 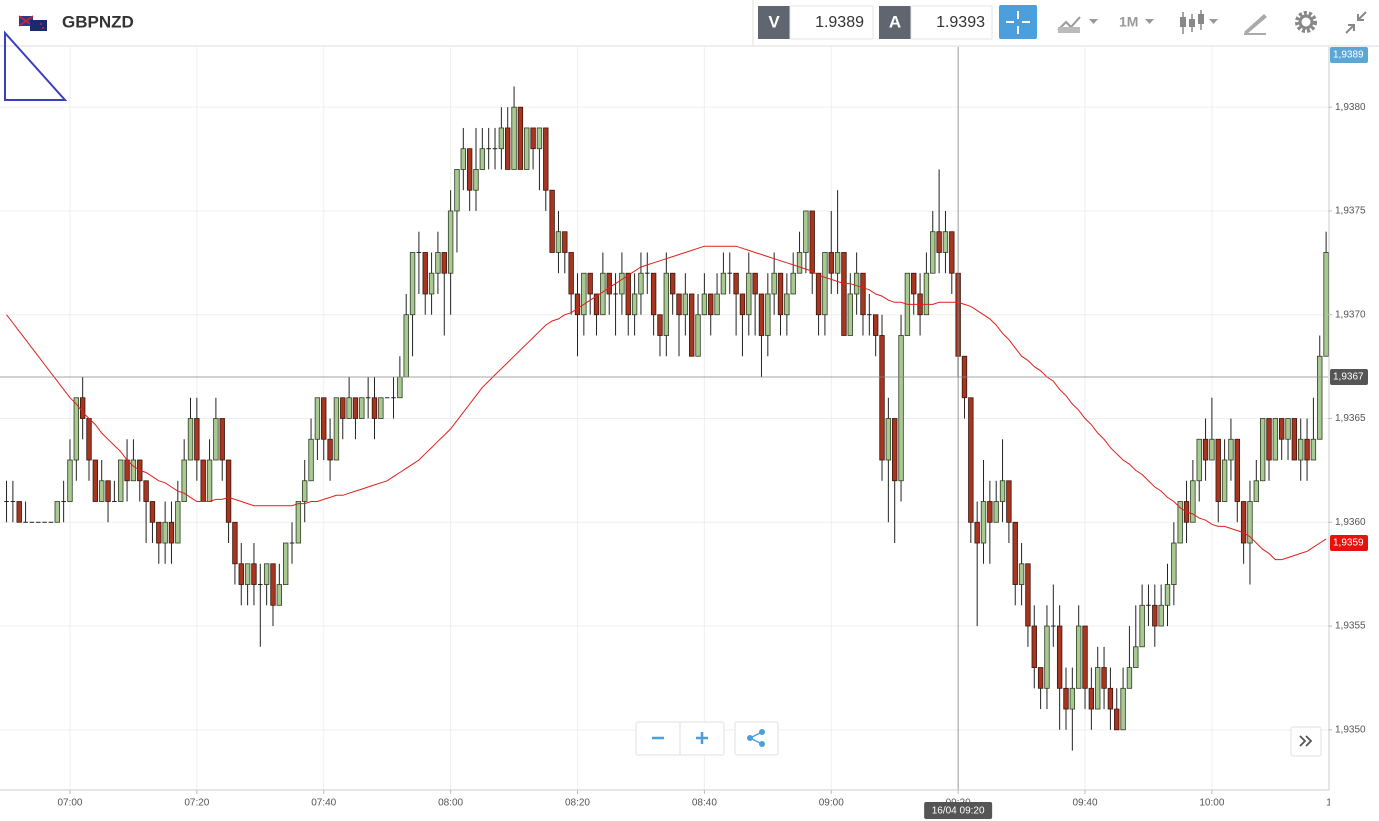 I want to click on x-tick-label: 08:40, so click(x=704, y=803).